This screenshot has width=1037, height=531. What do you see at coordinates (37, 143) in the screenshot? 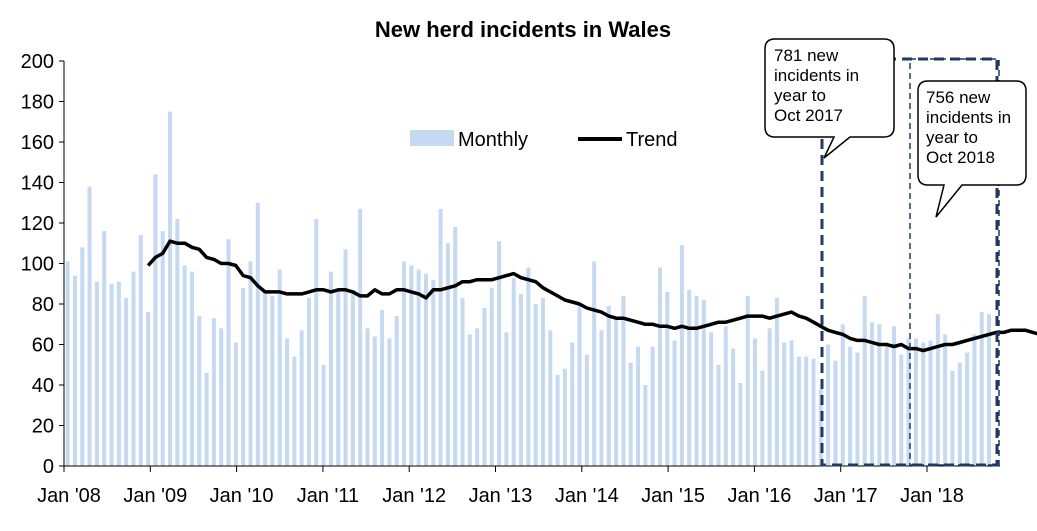
I see `y-tick-label: 160` at bounding box center [37, 143].